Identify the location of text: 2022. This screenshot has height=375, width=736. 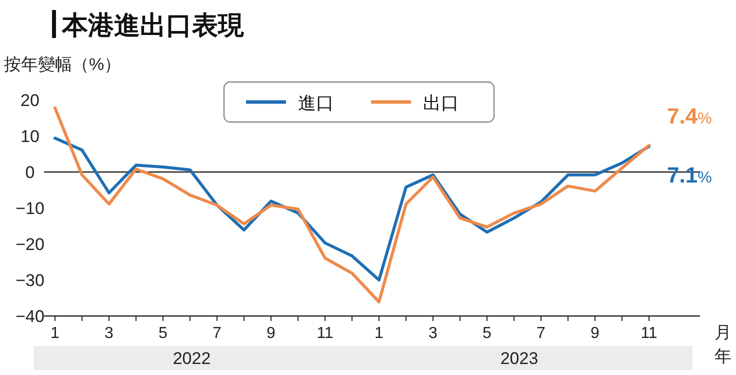
(191, 358).